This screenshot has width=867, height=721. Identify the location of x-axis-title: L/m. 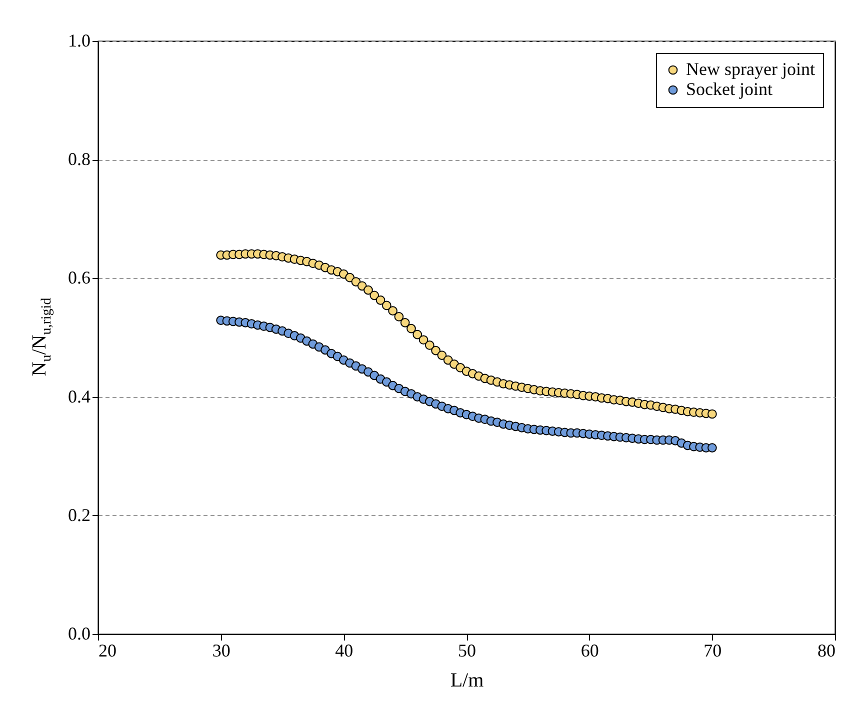
(467, 681).